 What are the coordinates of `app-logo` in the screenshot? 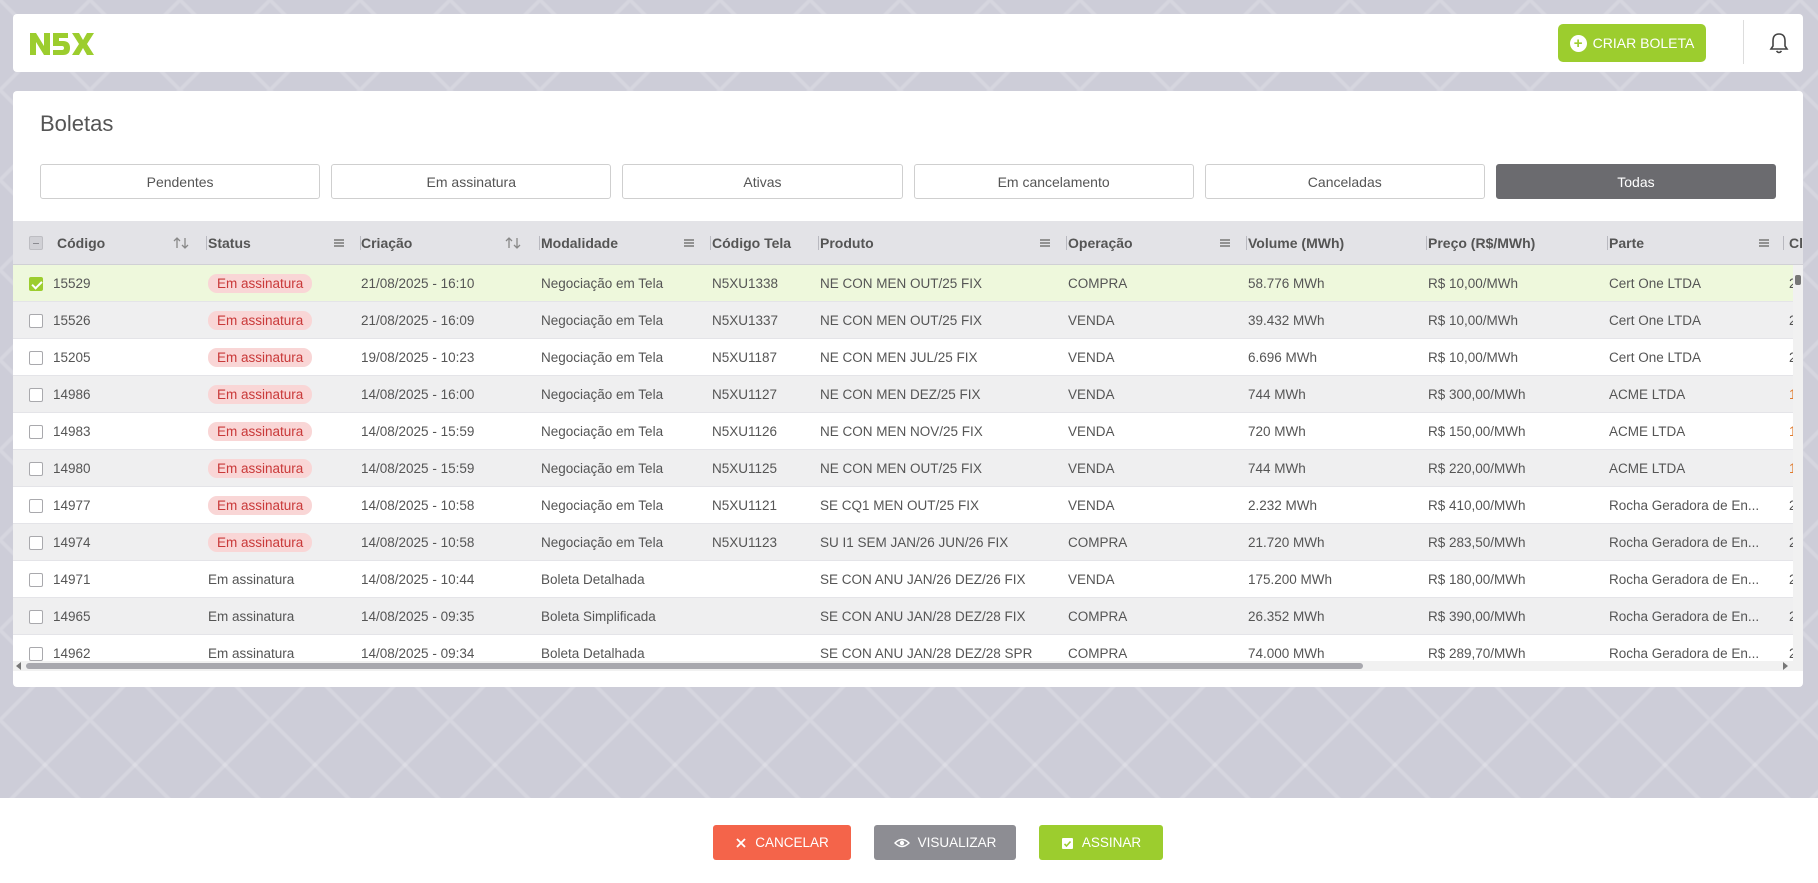 It's located at (61, 43).